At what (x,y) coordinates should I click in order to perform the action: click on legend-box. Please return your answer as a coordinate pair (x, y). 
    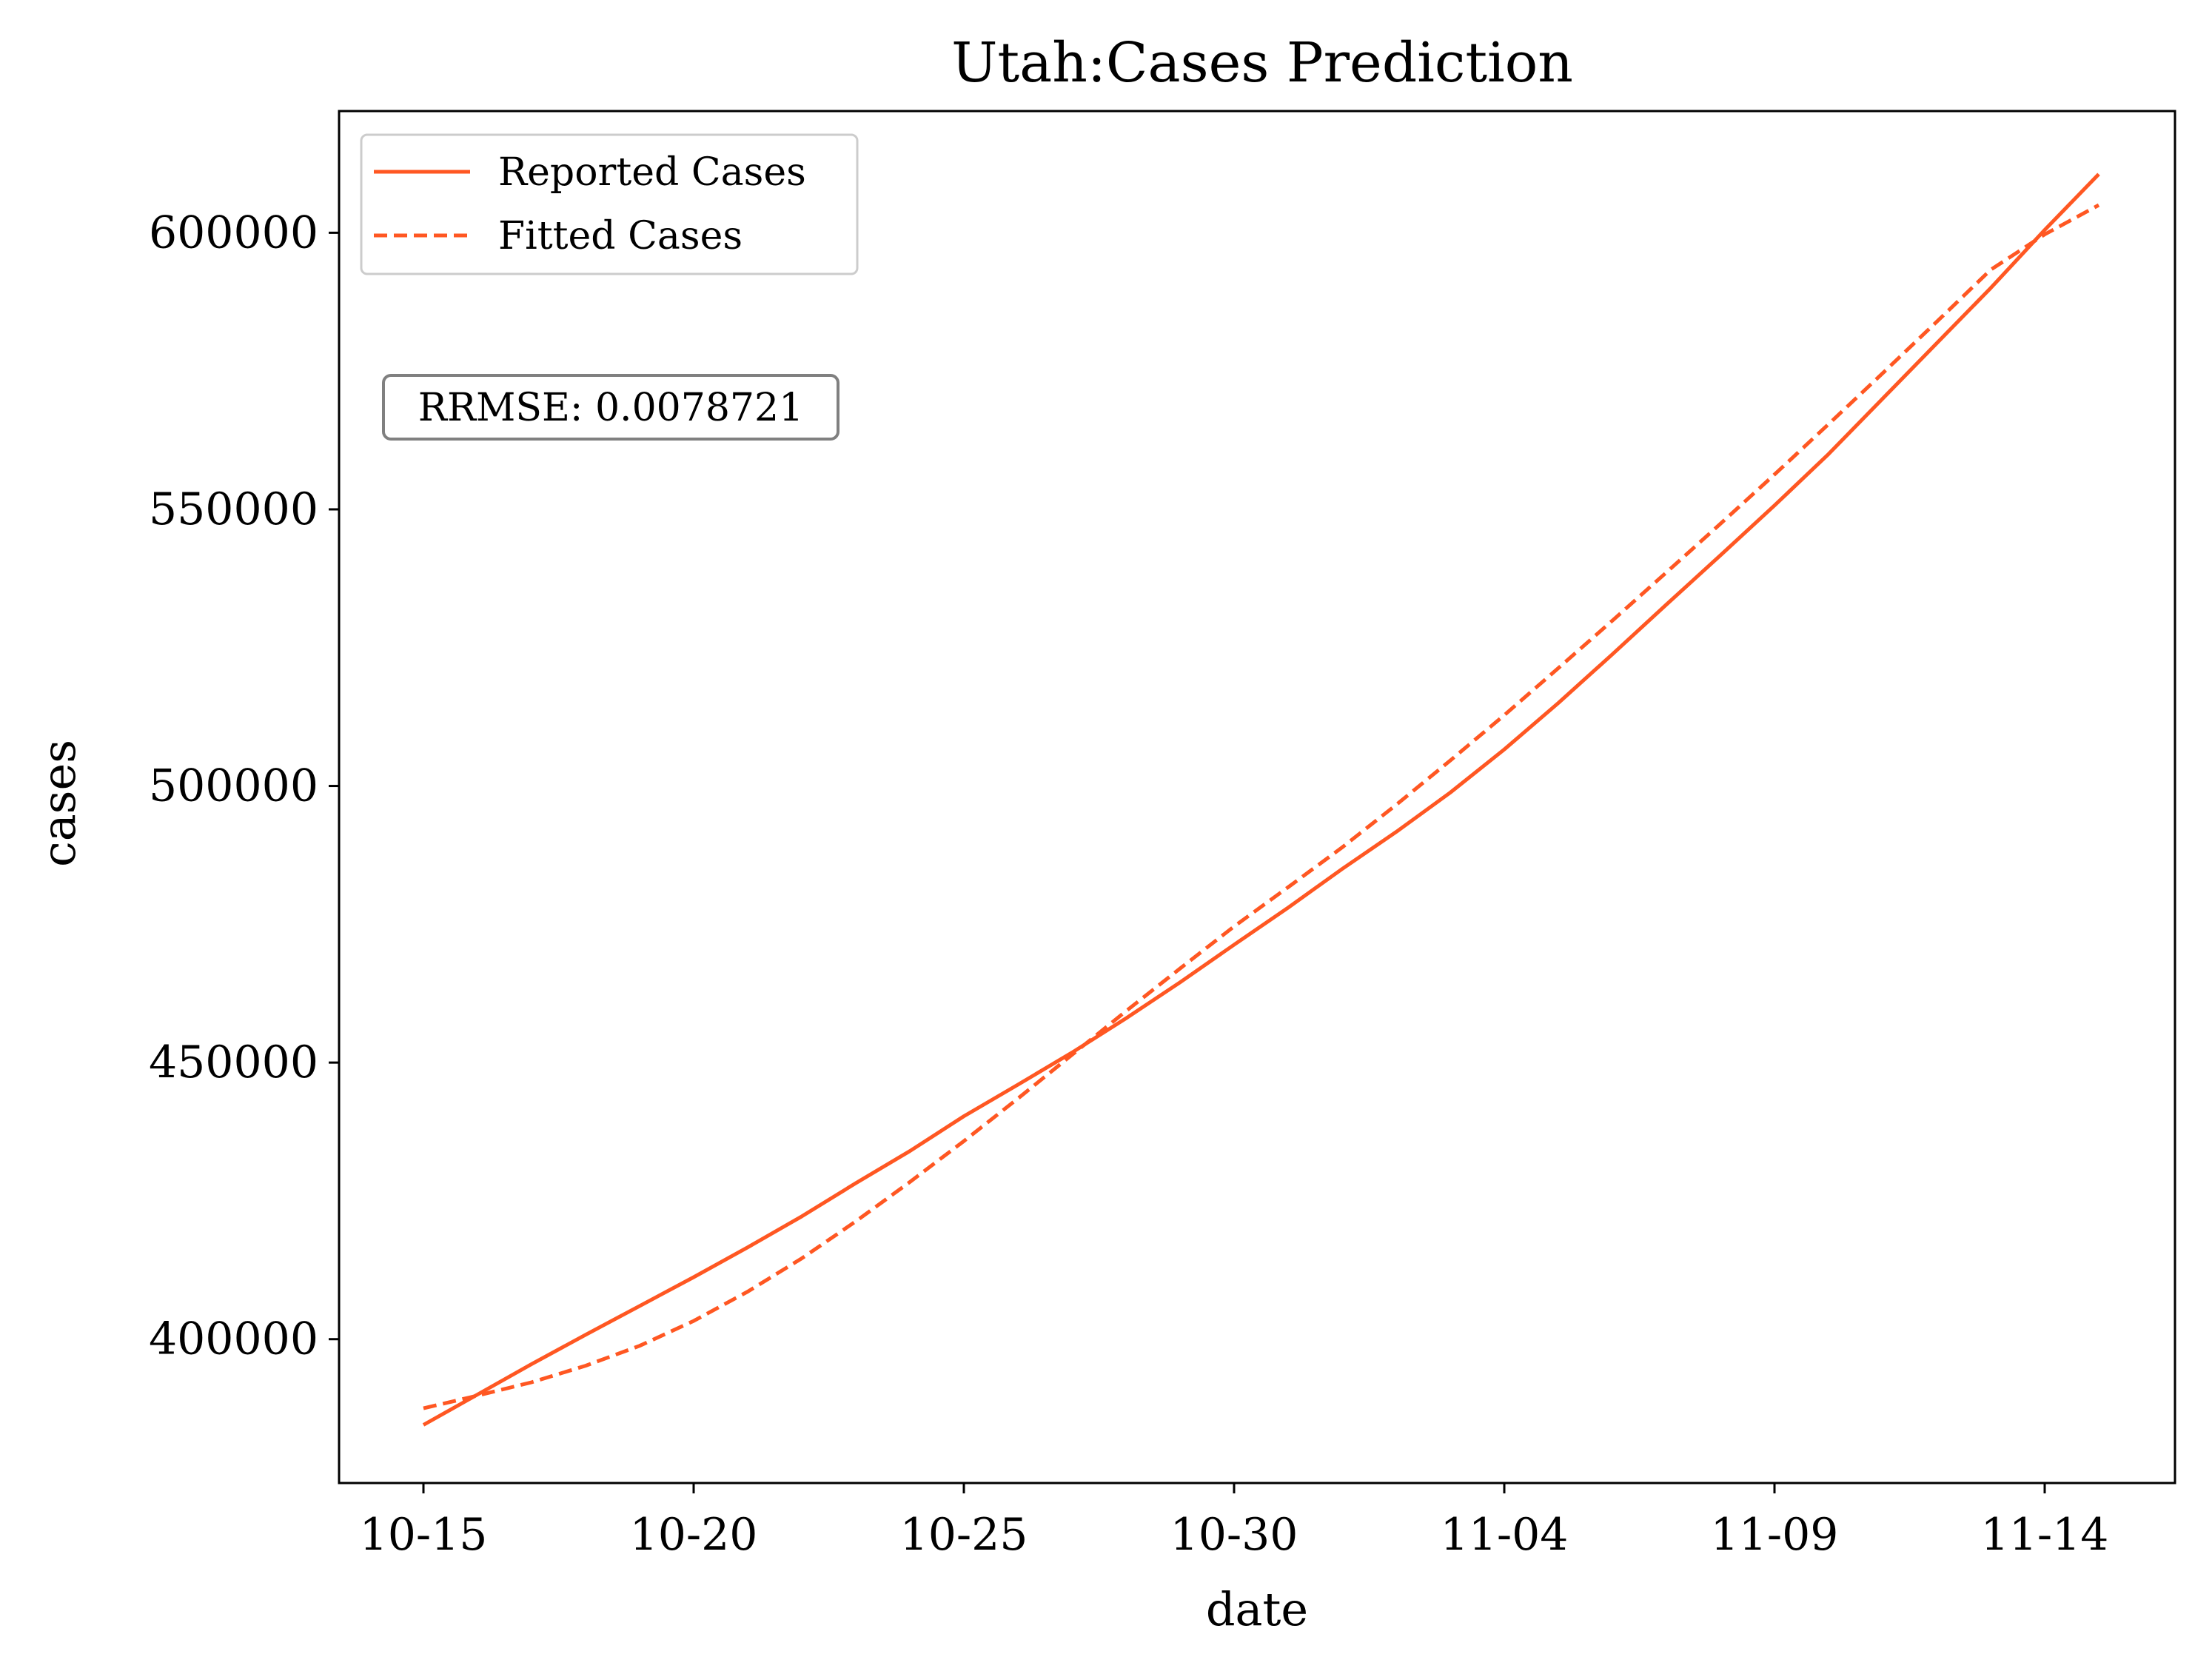
    Looking at the image, I should click on (609, 204).